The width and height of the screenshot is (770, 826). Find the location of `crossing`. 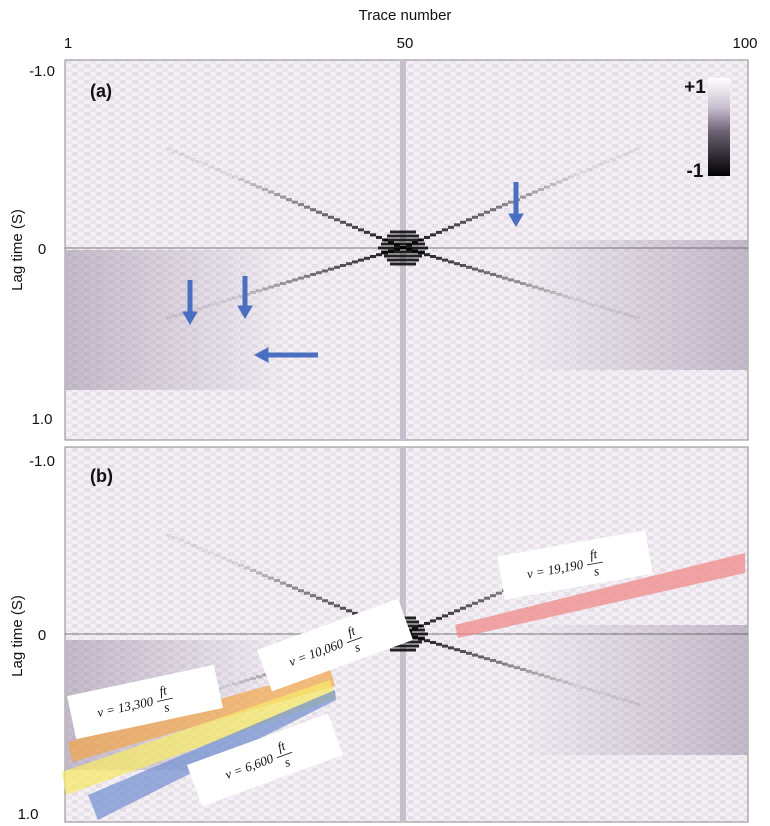

crossing is located at coordinates (403, 233).